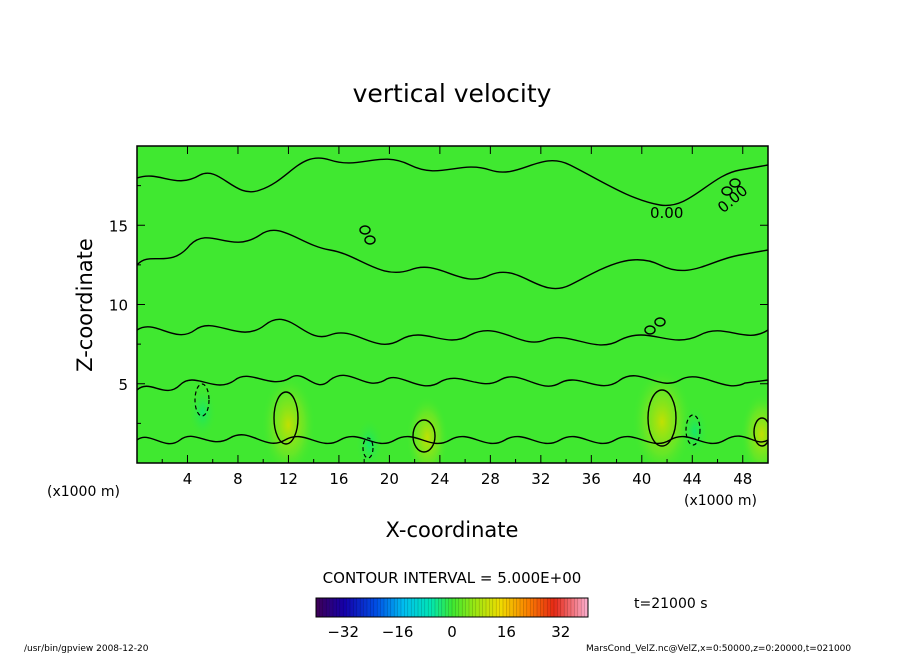  What do you see at coordinates (452, 93) in the screenshot?
I see `chart-title: vertical velocity` at bounding box center [452, 93].